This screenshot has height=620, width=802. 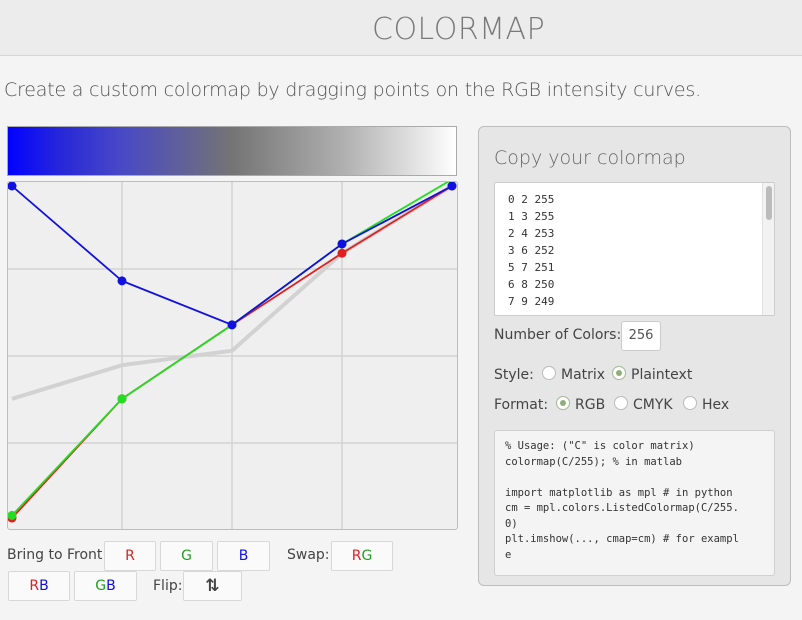 I want to click on style-matrix-label: Matrix, so click(x=583, y=375).